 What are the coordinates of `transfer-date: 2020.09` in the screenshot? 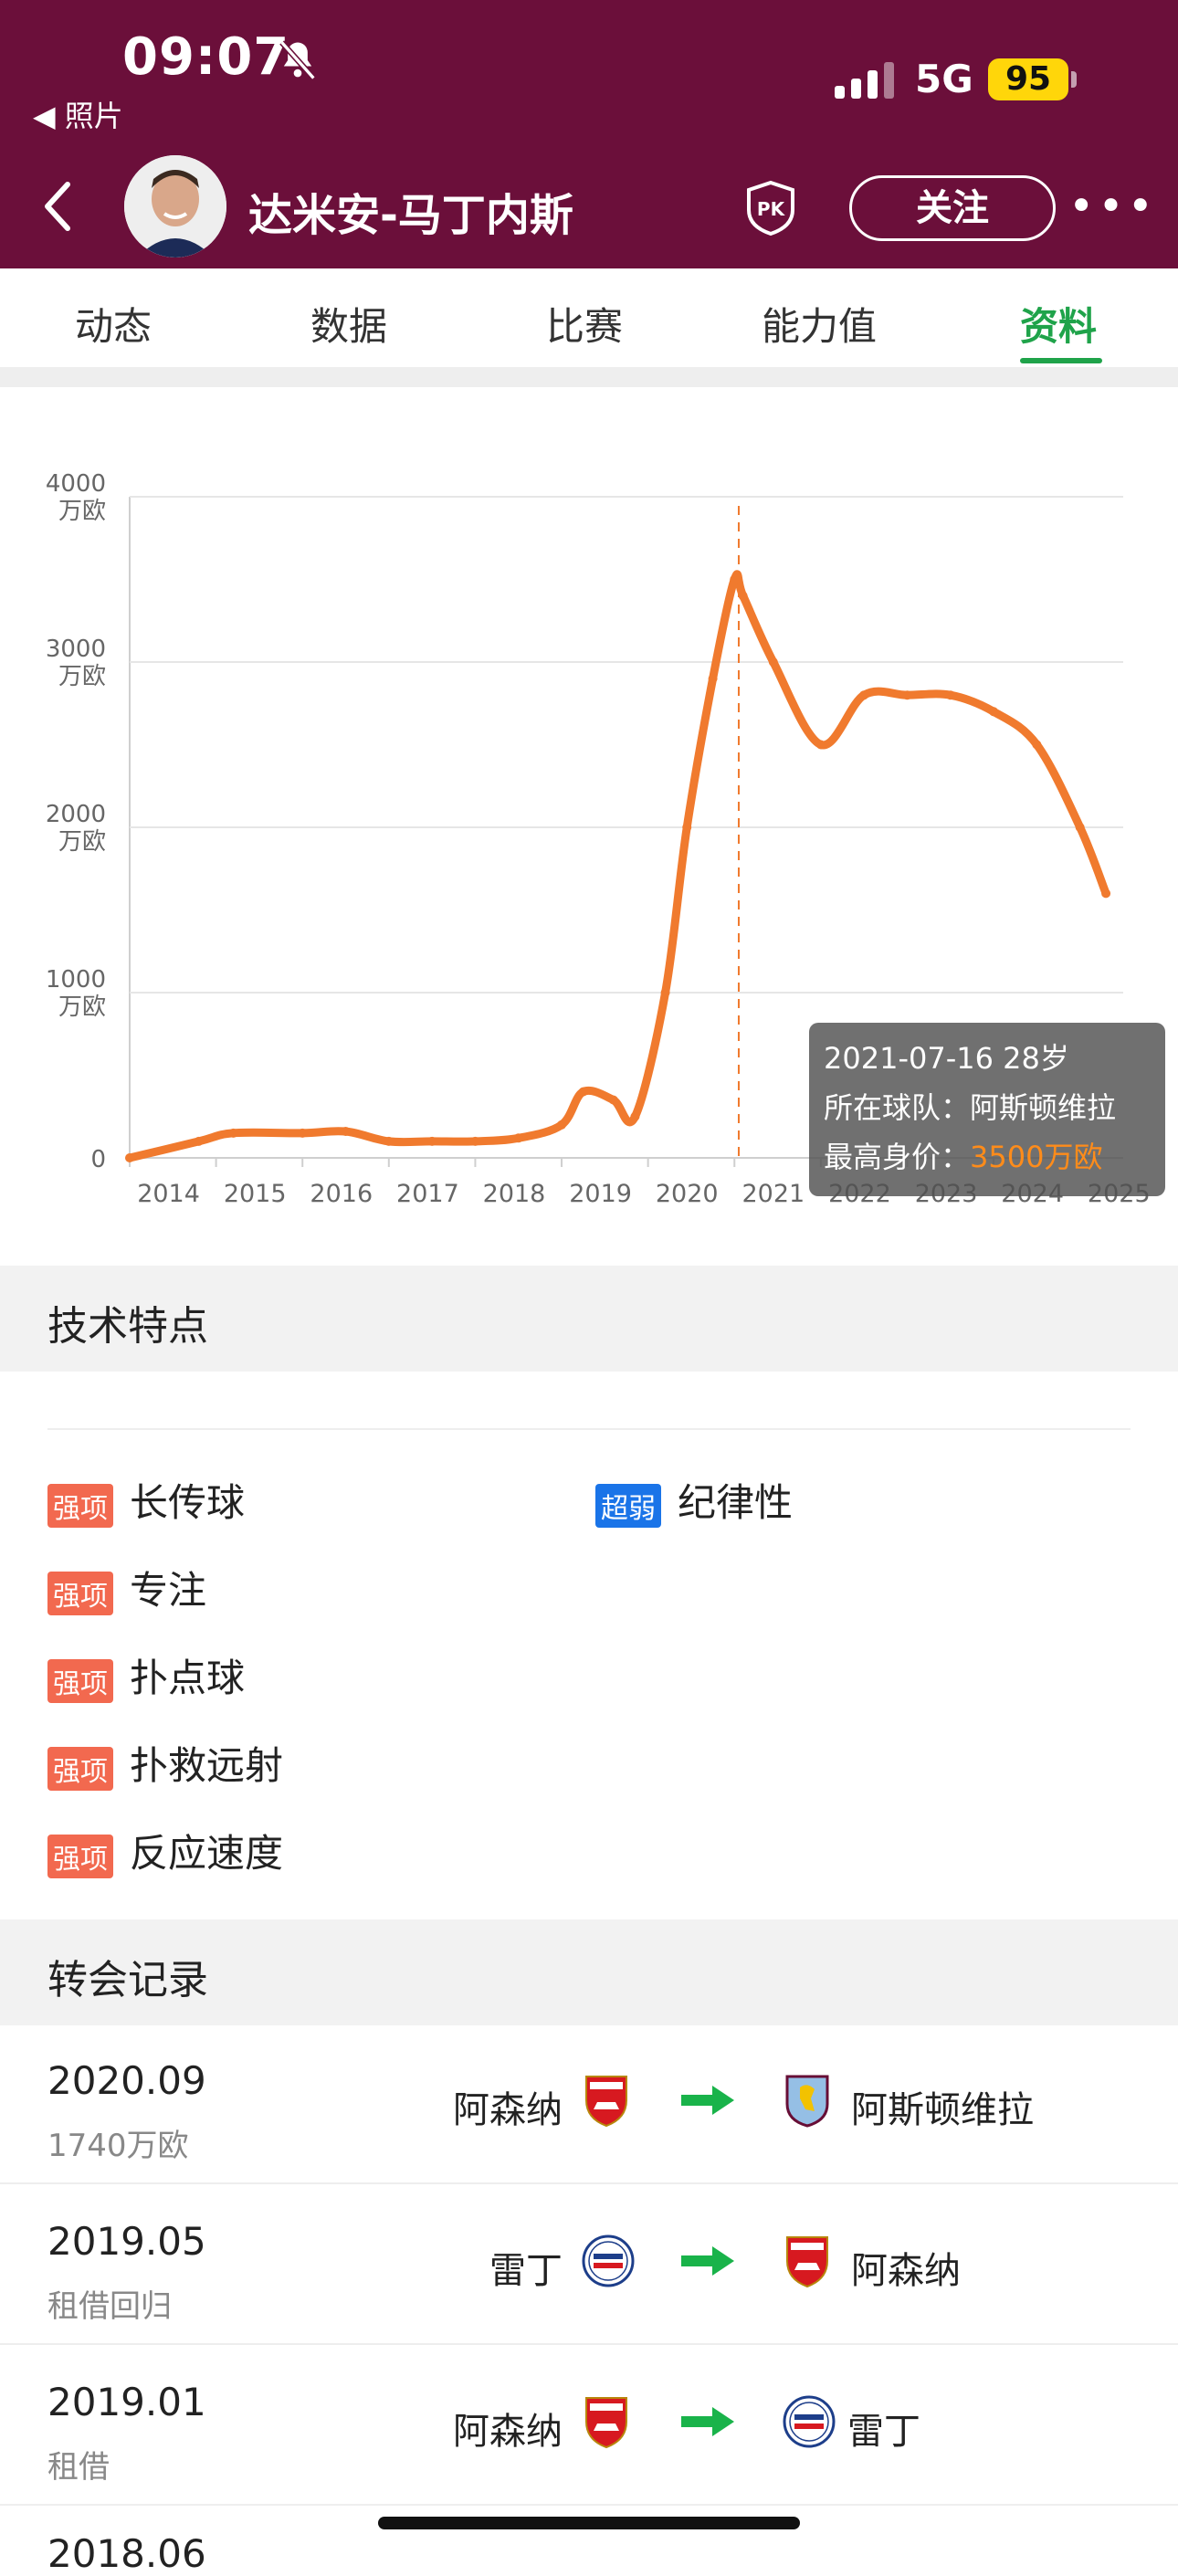 It's located at (127, 2080).